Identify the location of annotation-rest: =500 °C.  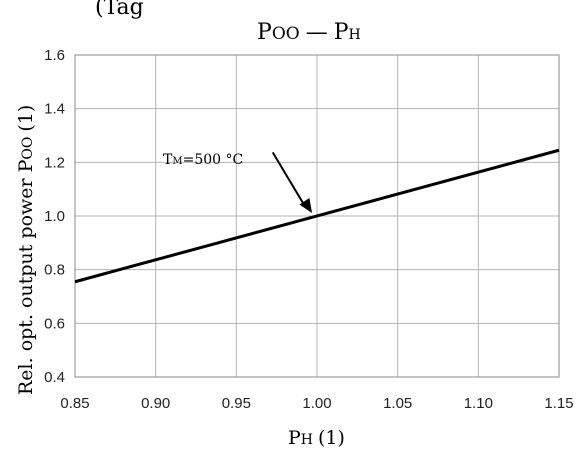
(213, 160).